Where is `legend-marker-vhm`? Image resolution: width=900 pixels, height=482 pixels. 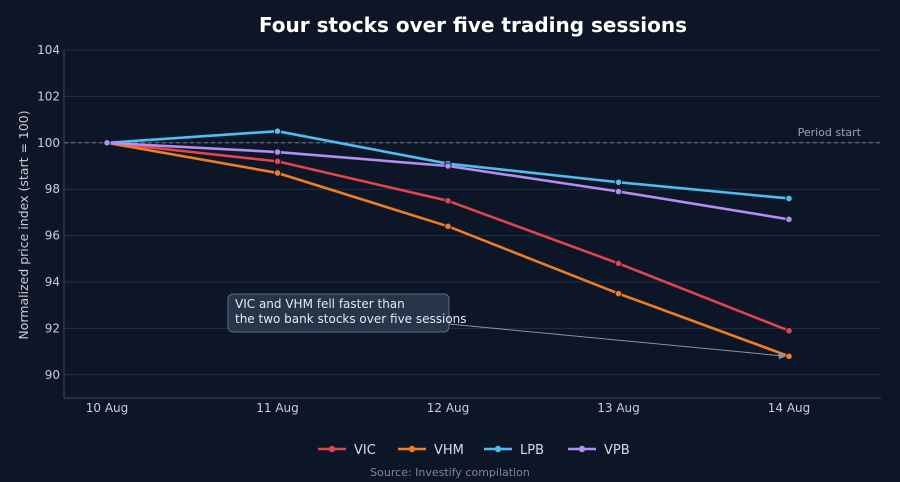 legend-marker-vhm is located at coordinates (412, 449).